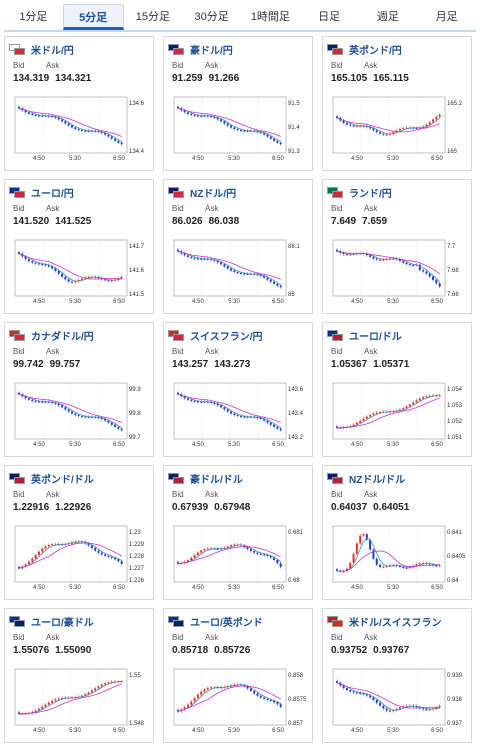  What do you see at coordinates (62, 480) in the screenshot?
I see `pair-link: 英ポンド/ドル` at bounding box center [62, 480].